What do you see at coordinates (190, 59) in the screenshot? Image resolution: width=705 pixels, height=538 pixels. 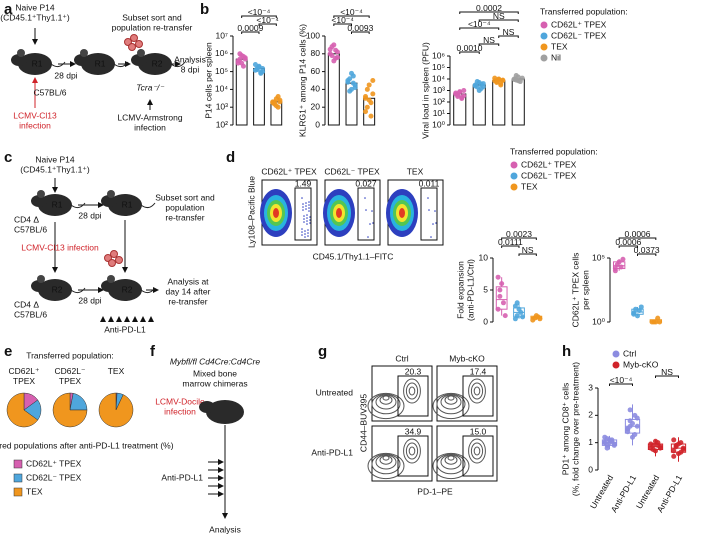 I see `label: Analysis` at bounding box center [190, 59].